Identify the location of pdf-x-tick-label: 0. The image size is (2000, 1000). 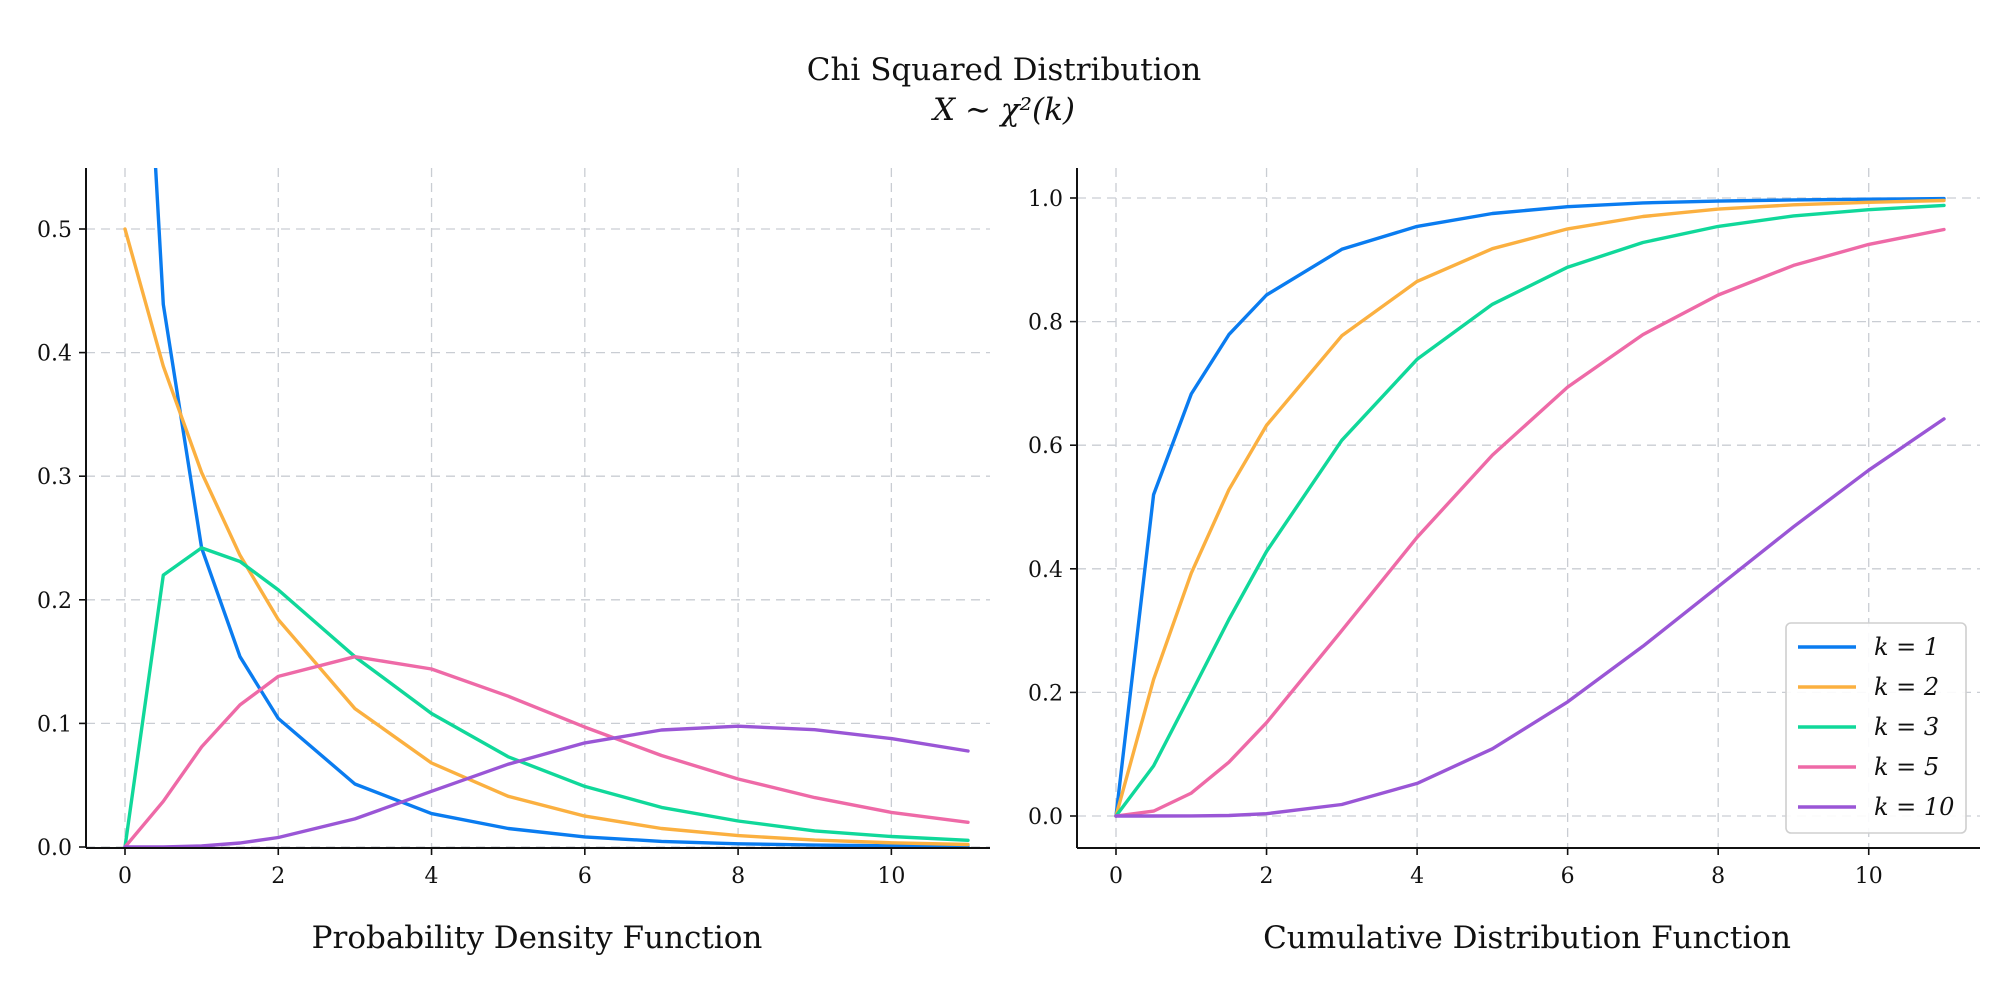
(125, 876).